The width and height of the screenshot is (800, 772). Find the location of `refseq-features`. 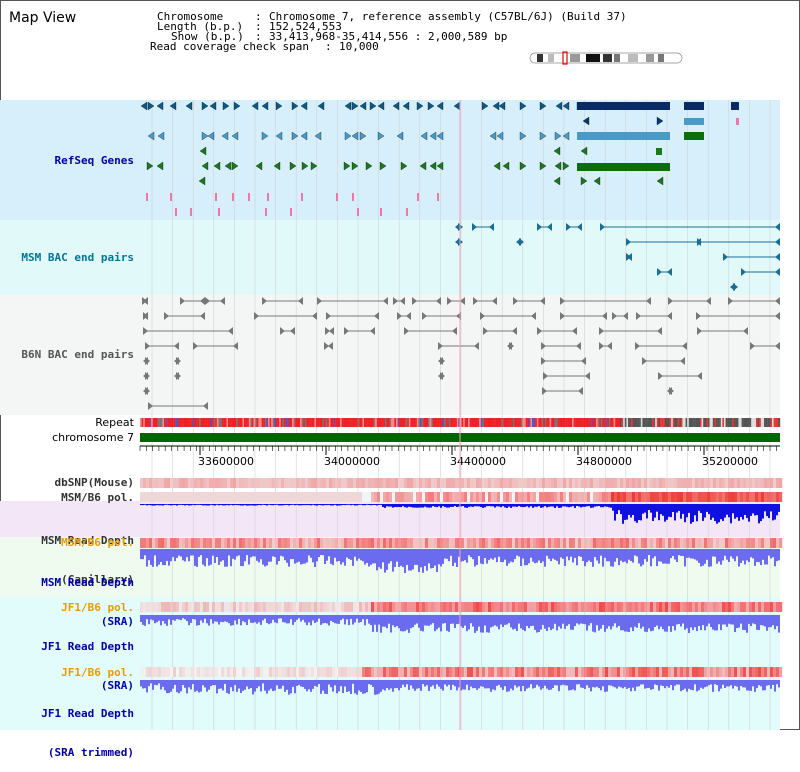

refseq-features is located at coordinates (439, 158).